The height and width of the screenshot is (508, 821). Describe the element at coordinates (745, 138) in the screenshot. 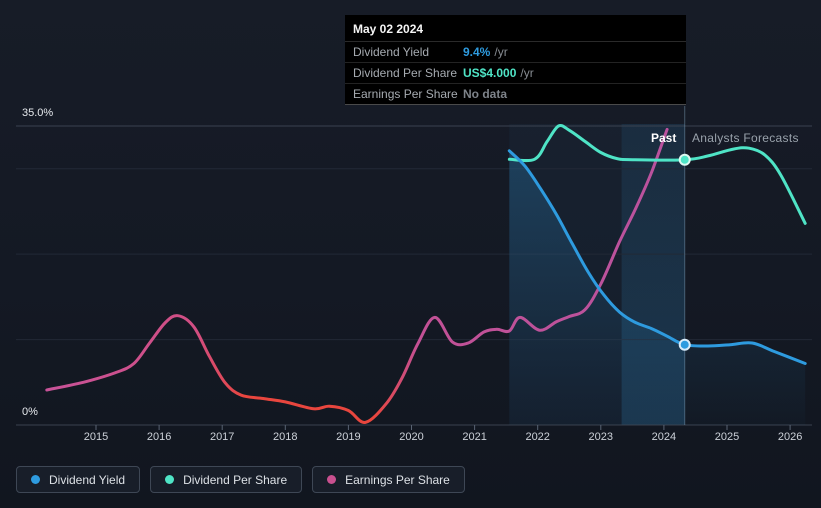

I see `analysts-forecasts-section-label: Analysts Forecasts` at that location.